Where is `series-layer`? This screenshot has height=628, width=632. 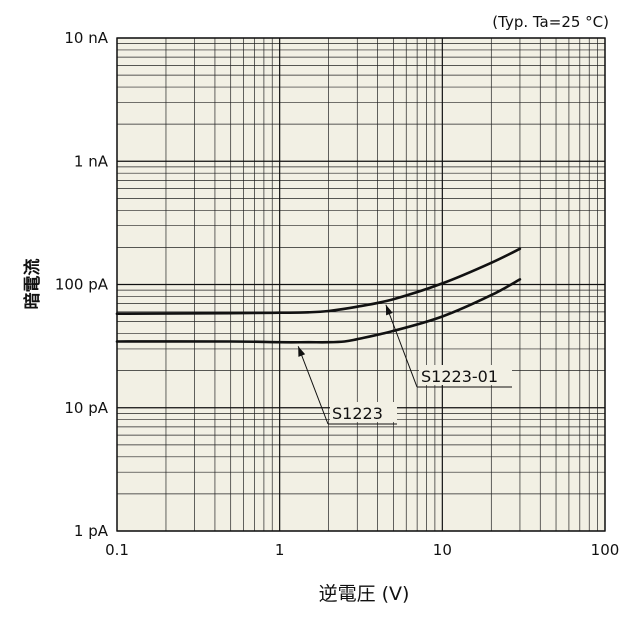 series-layer is located at coordinates (318, 295).